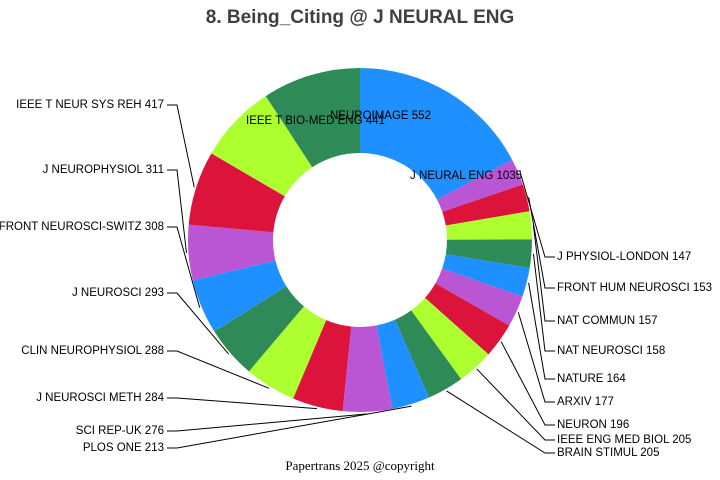 Image resolution: width=720 pixels, height=480 pixels. Describe the element at coordinates (607, 321) in the screenshot. I see `slice-label: NAT COMMUN 157` at that location.